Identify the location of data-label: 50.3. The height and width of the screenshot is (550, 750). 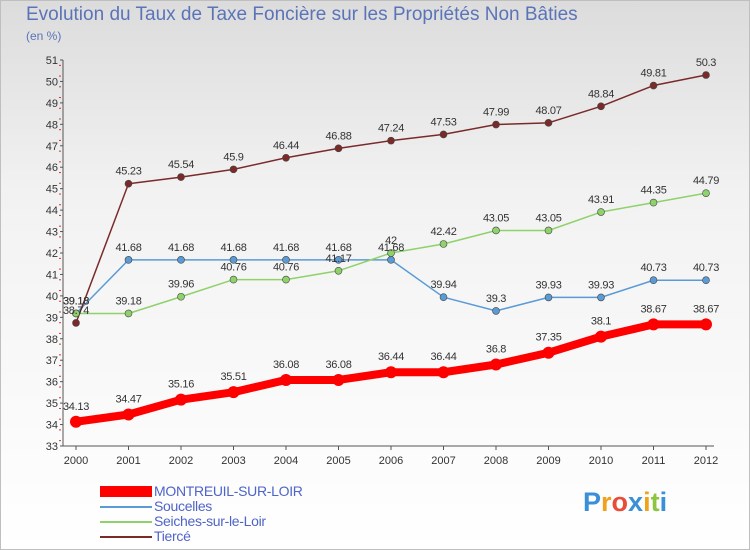
(706, 63).